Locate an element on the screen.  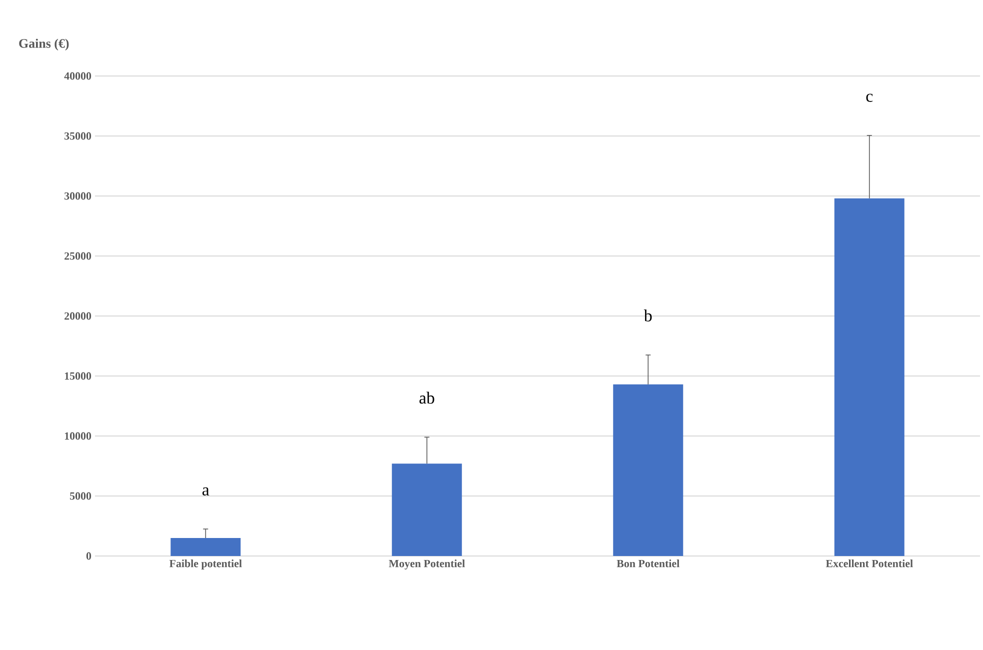
y-tick-label: 0 is located at coordinates (89, 556).